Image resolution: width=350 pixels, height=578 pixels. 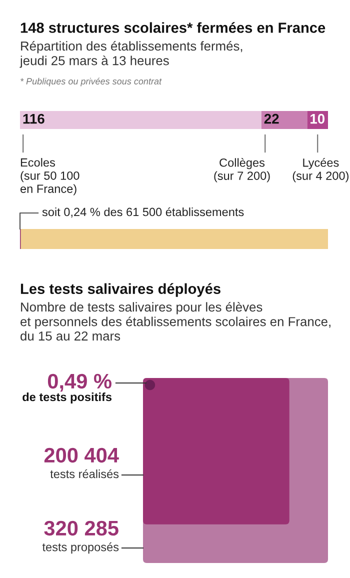 I want to click on data-label: 116, so click(x=33, y=119).